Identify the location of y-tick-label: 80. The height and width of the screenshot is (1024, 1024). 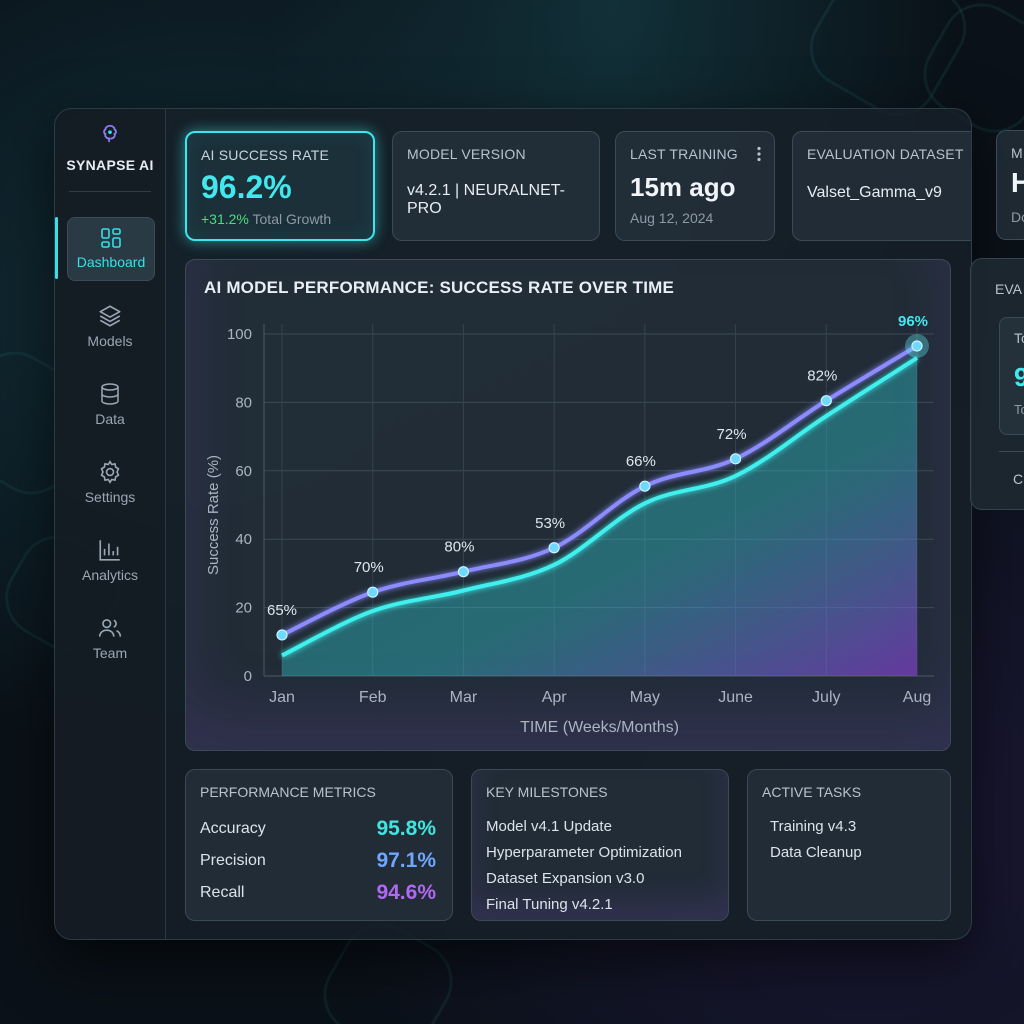
(243, 402).